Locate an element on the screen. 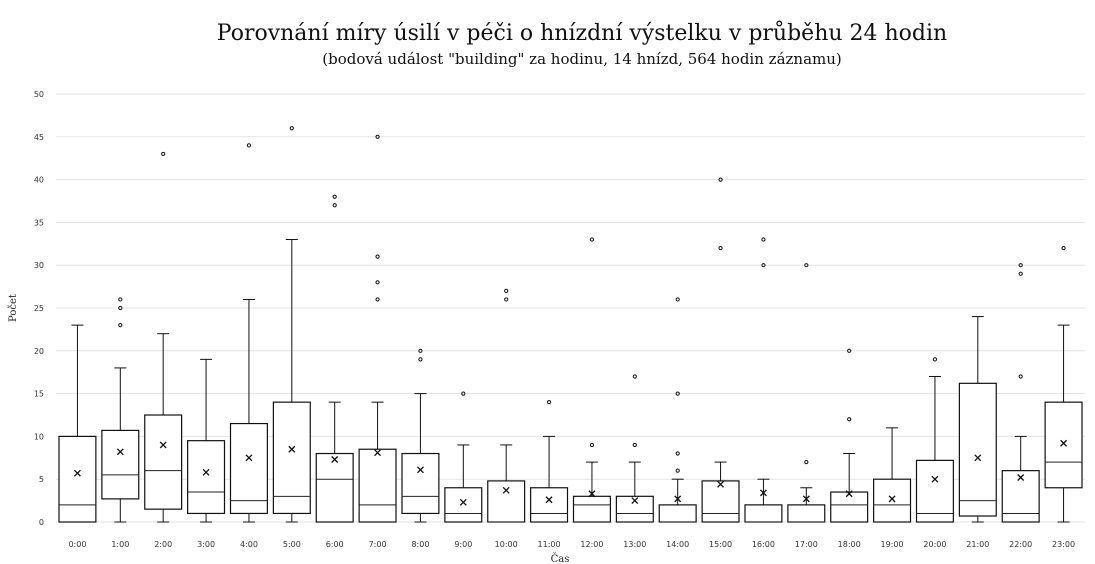 The width and height of the screenshot is (1095, 564). y-tick-label: 25 is located at coordinates (39, 308).